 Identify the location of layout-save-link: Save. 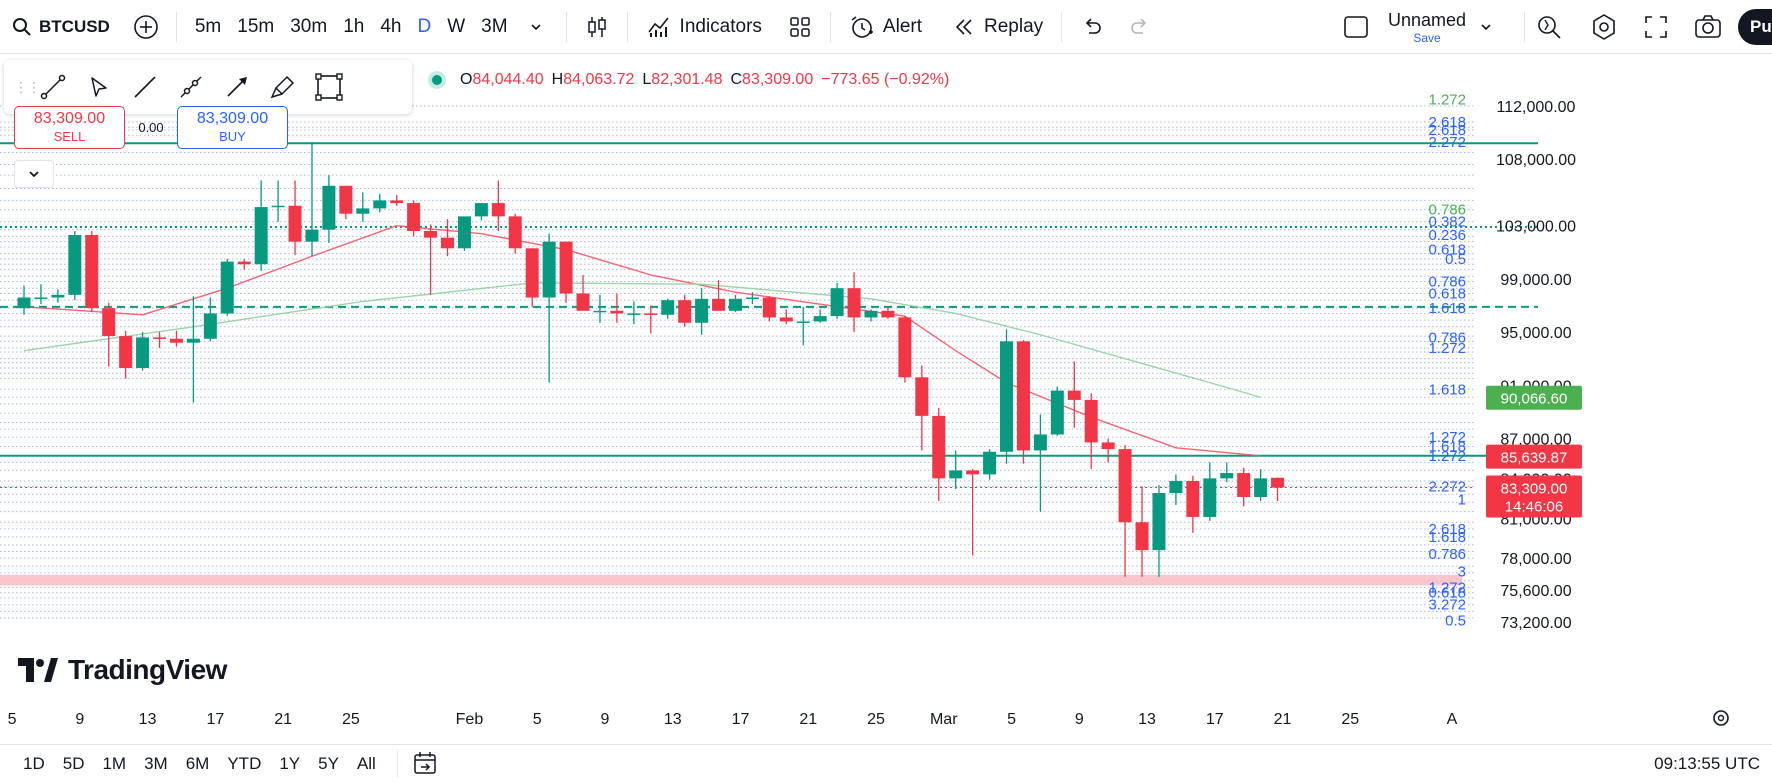
(1427, 37).